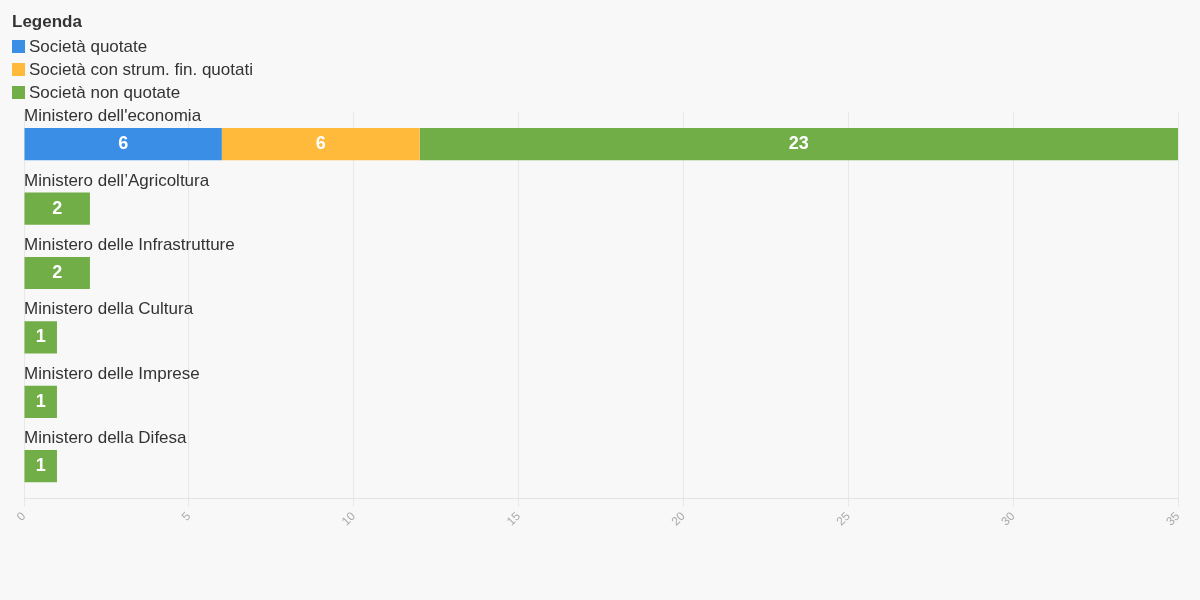  Describe the element at coordinates (21, 516) in the screenshot. I see `x-tick-label: 0` at that location.